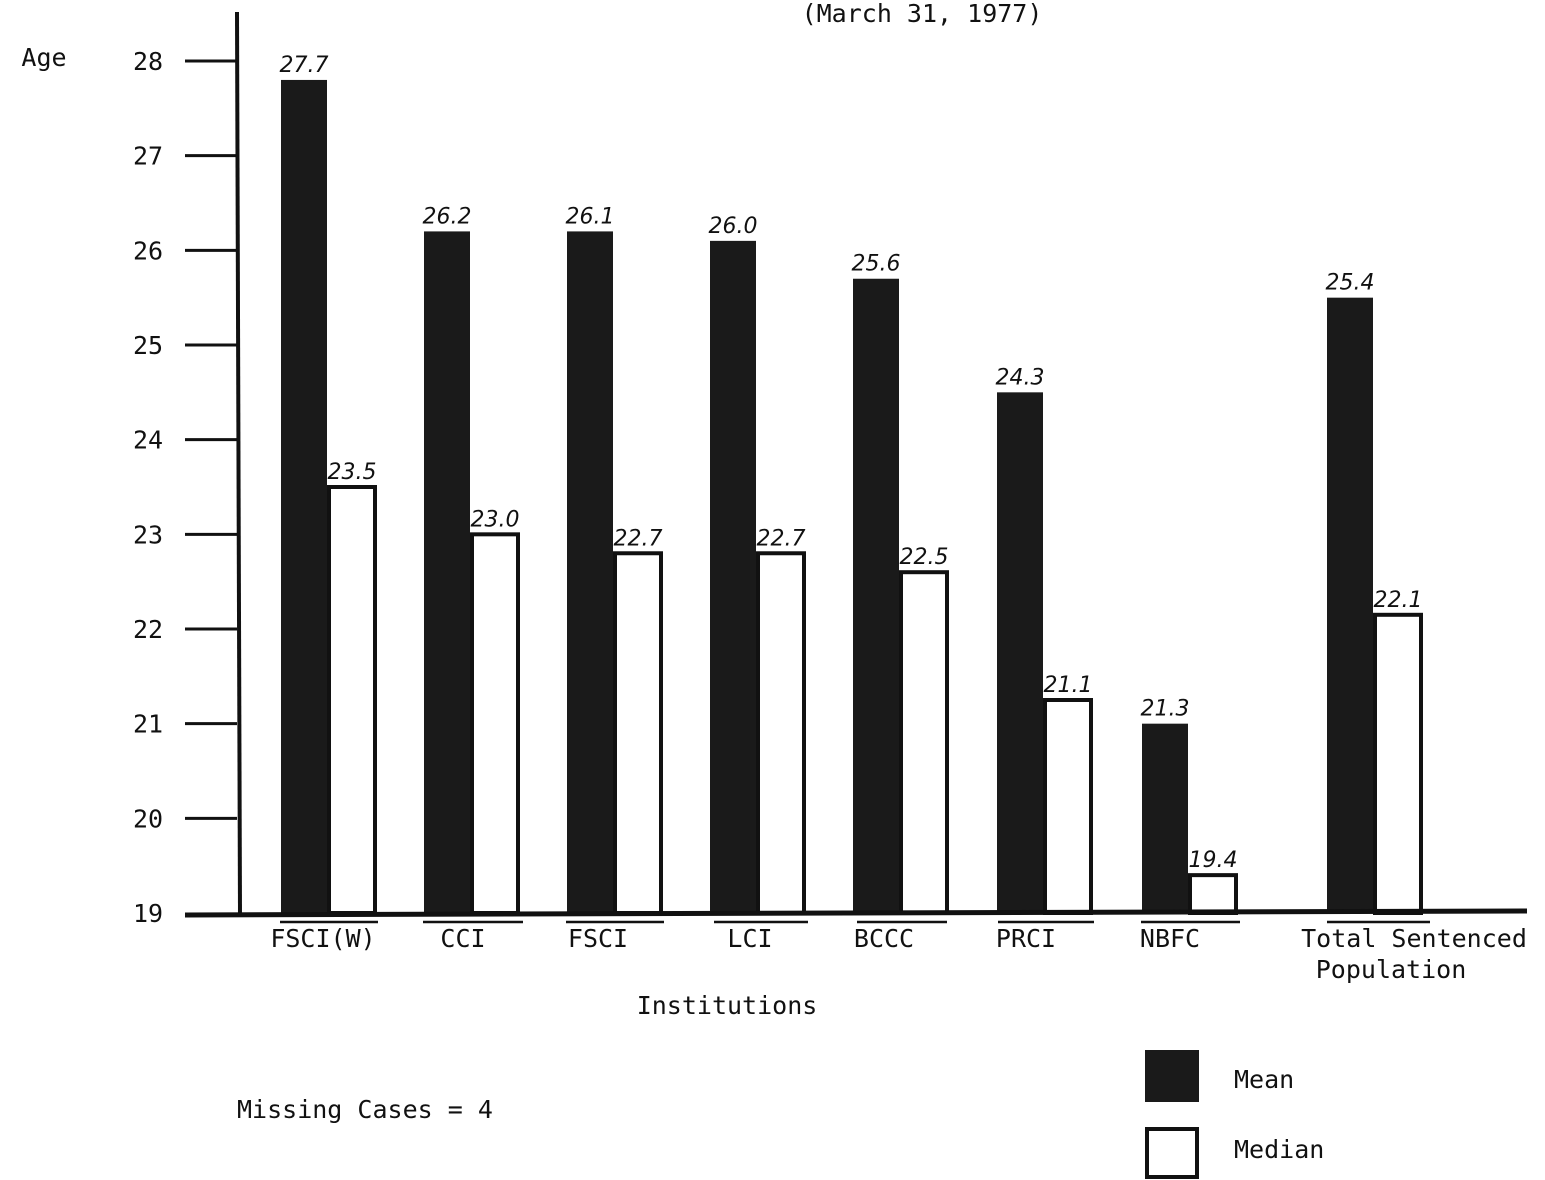  What do you see at coordinates (185, 487) in the screenshot?
I see `y-axis-ticks: 19 20 21 22 23 24 25 26 27 28` at bounding box center [185, 487].